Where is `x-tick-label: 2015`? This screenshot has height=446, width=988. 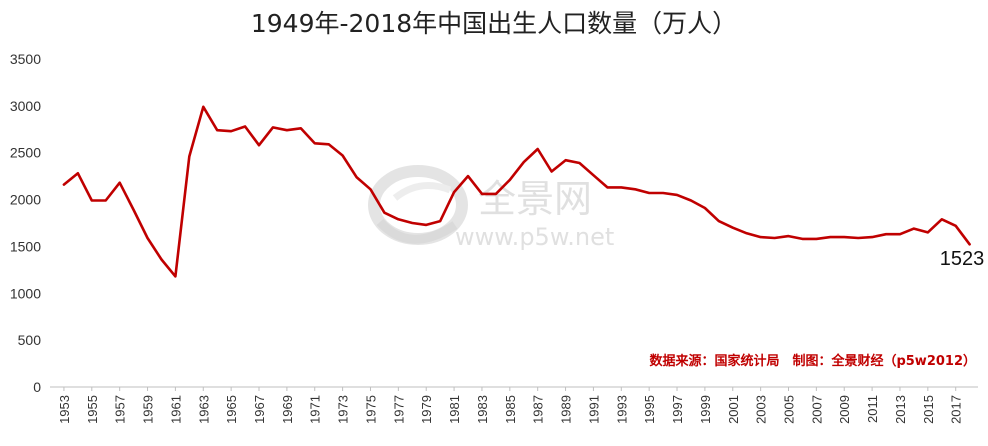 x-tick-label: 2015 is located at coordinates (928, 409).